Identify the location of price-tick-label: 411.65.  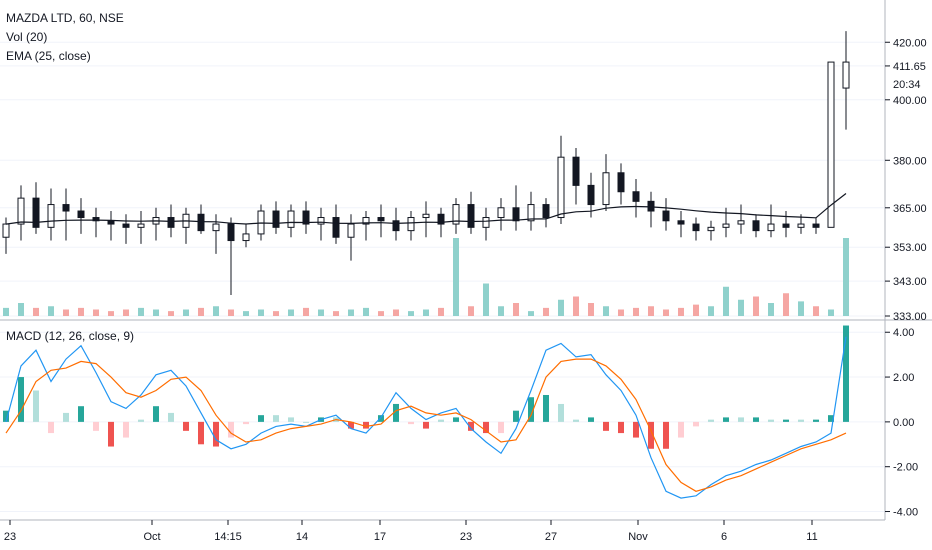
(909, 67).